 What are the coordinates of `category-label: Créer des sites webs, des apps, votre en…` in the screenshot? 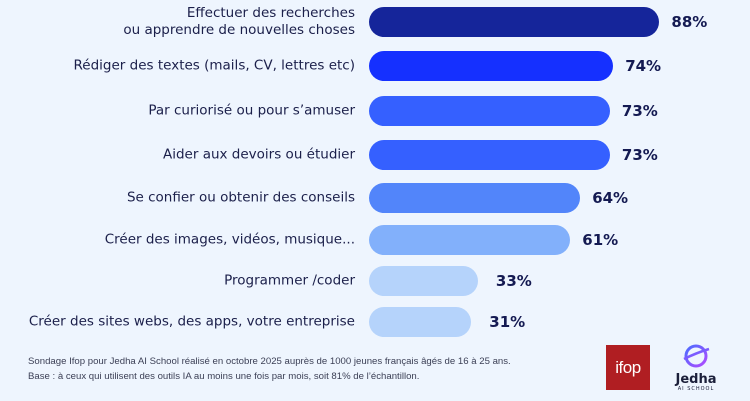 It's located at (191, 321).